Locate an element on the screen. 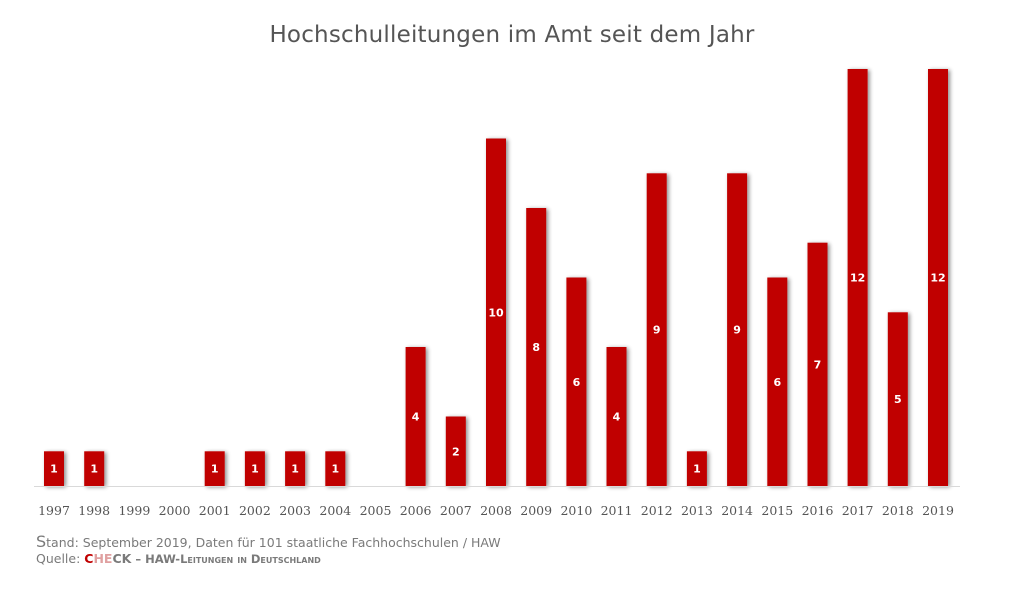  x-tick-label-2000: 2000 is located at coordinates (175, 510).